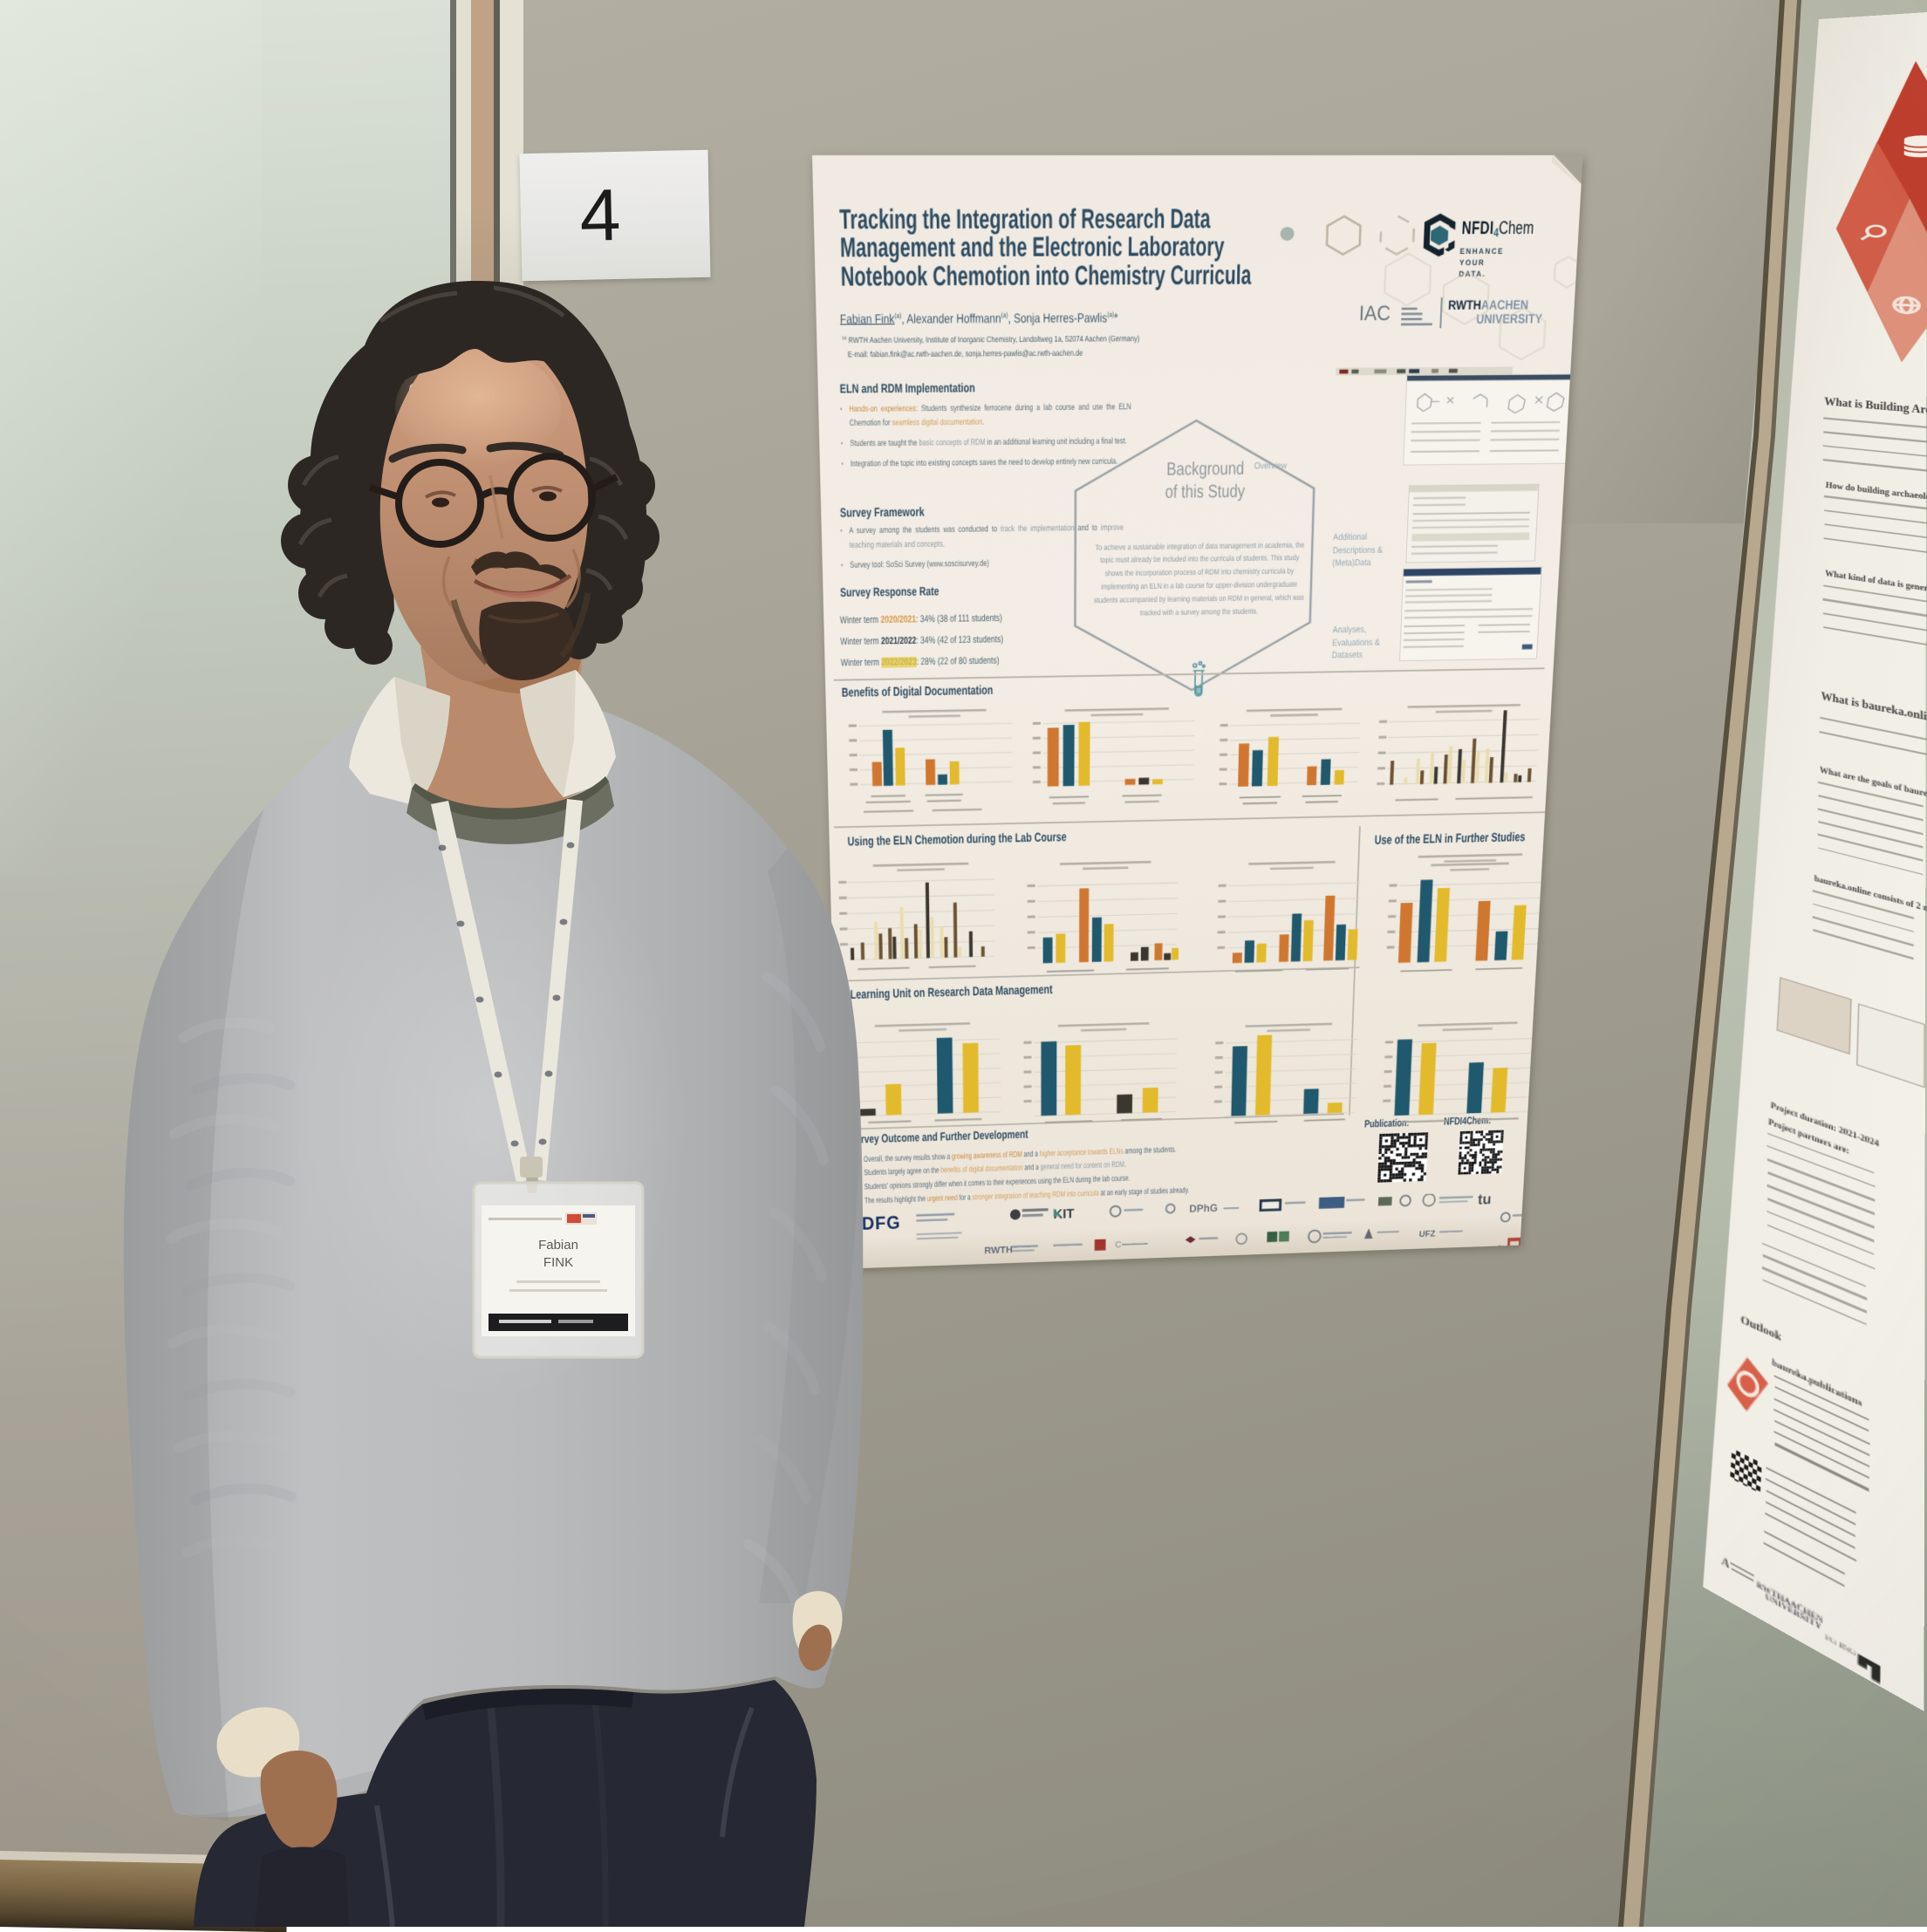  I want to click on svg-text: Fabian, so click(558, 1245).